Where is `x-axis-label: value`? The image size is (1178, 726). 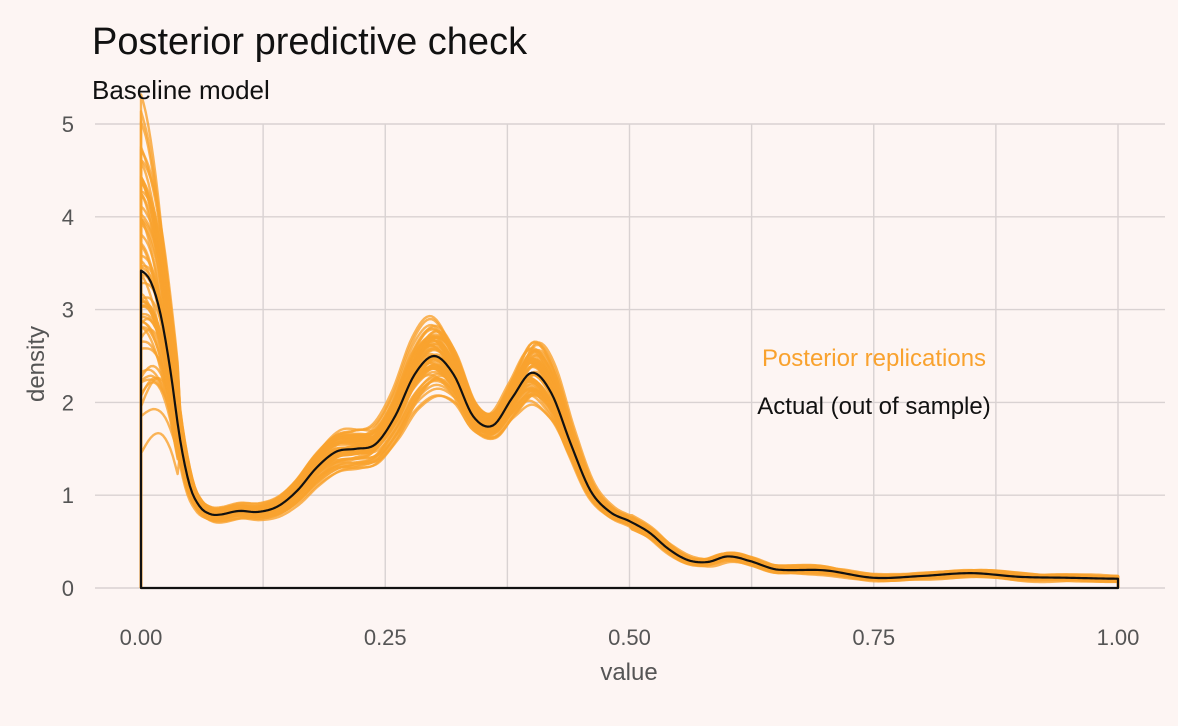
x-axis-label: value is located at coordinates (628, 672).